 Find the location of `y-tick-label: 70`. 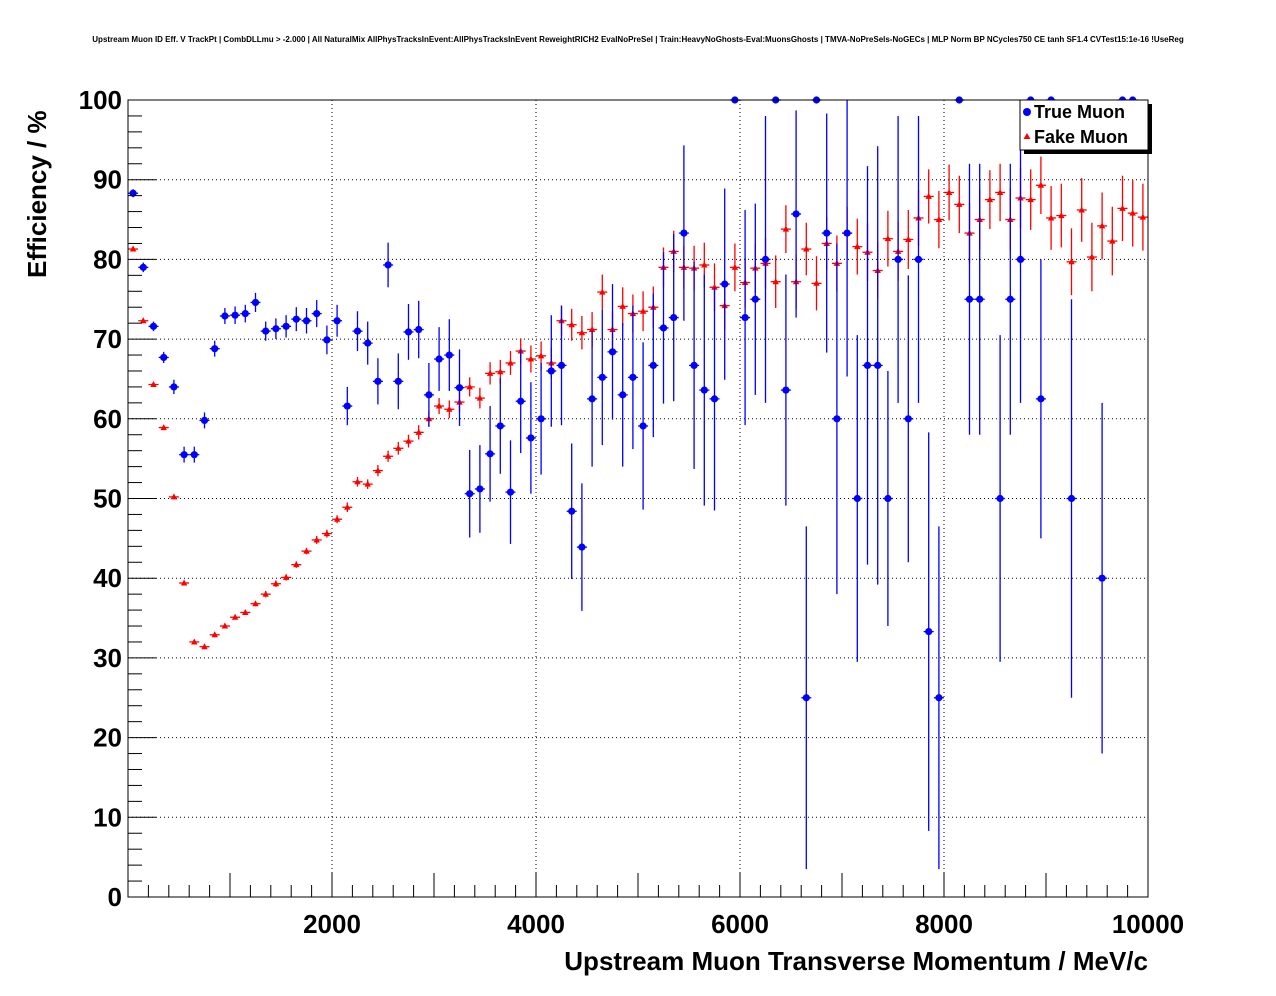

y-tick-label: 70 is located at coordinates (107, 339).